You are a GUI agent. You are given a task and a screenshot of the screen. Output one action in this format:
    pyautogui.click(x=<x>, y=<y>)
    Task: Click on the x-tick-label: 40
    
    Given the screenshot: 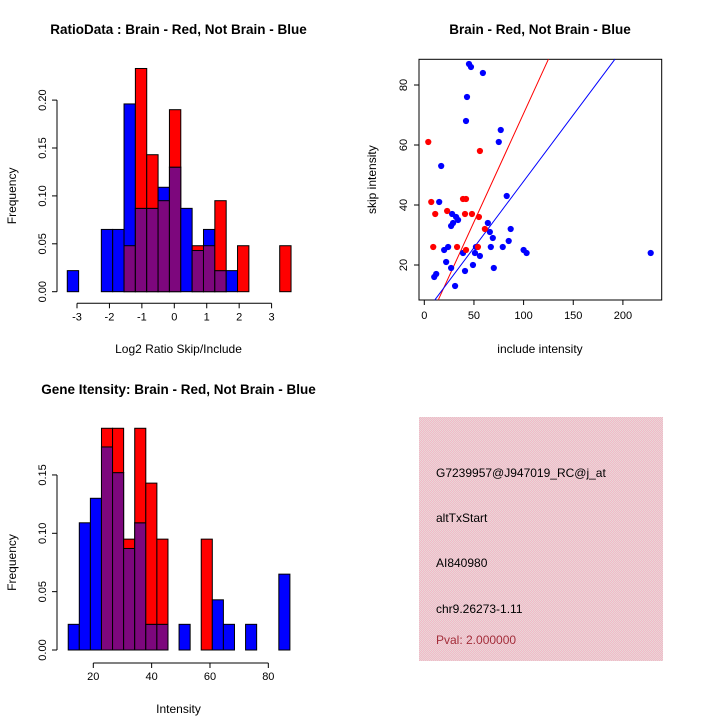 What is the action you would take?
    pyautogui.click(x=152, y=677)
    